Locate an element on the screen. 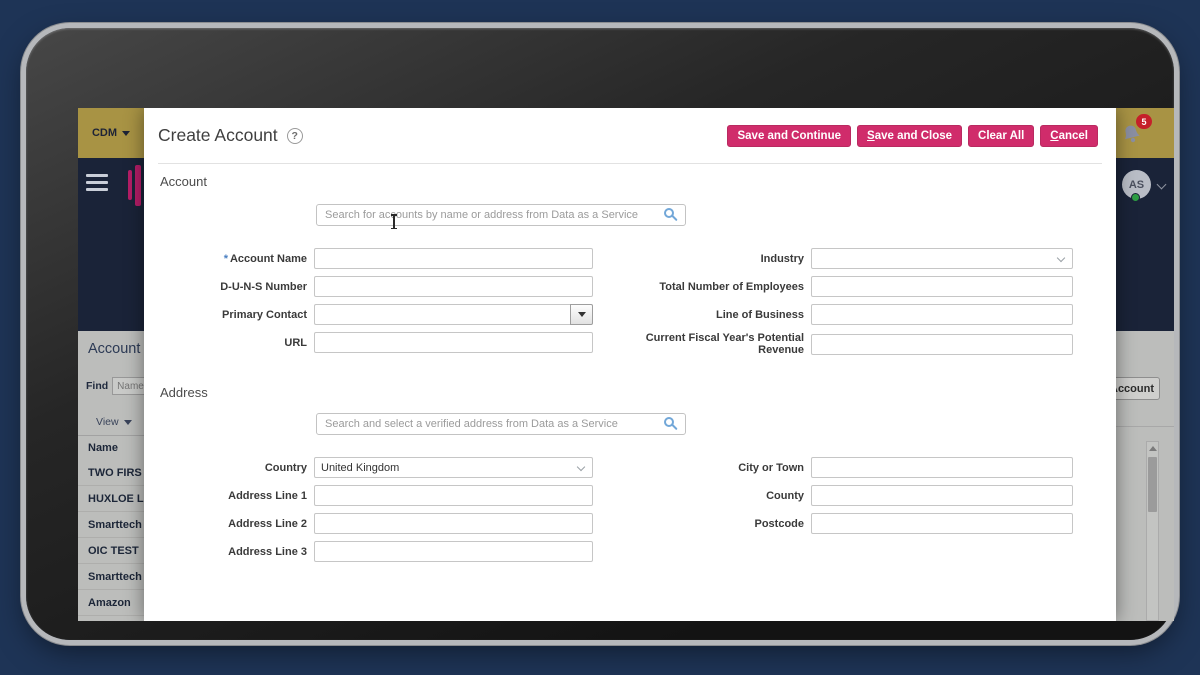 Image resolution: width=1200 pixels, height=675 pixels. nav-tab-cdm: CDM is located at coordinates (111, 133).